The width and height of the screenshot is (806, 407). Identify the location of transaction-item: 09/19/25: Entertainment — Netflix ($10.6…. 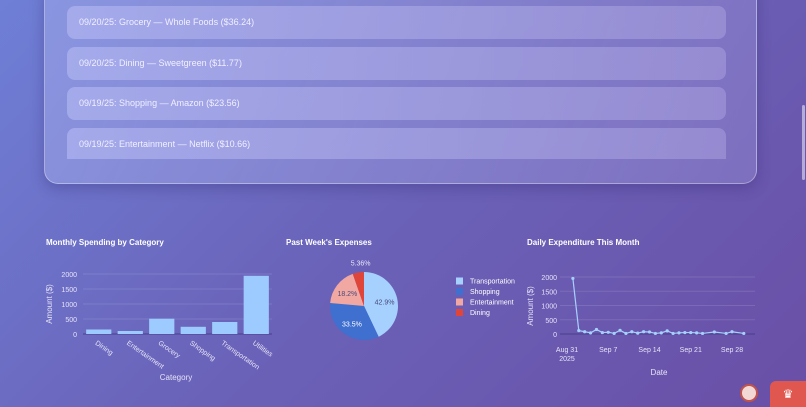
(396, 143).